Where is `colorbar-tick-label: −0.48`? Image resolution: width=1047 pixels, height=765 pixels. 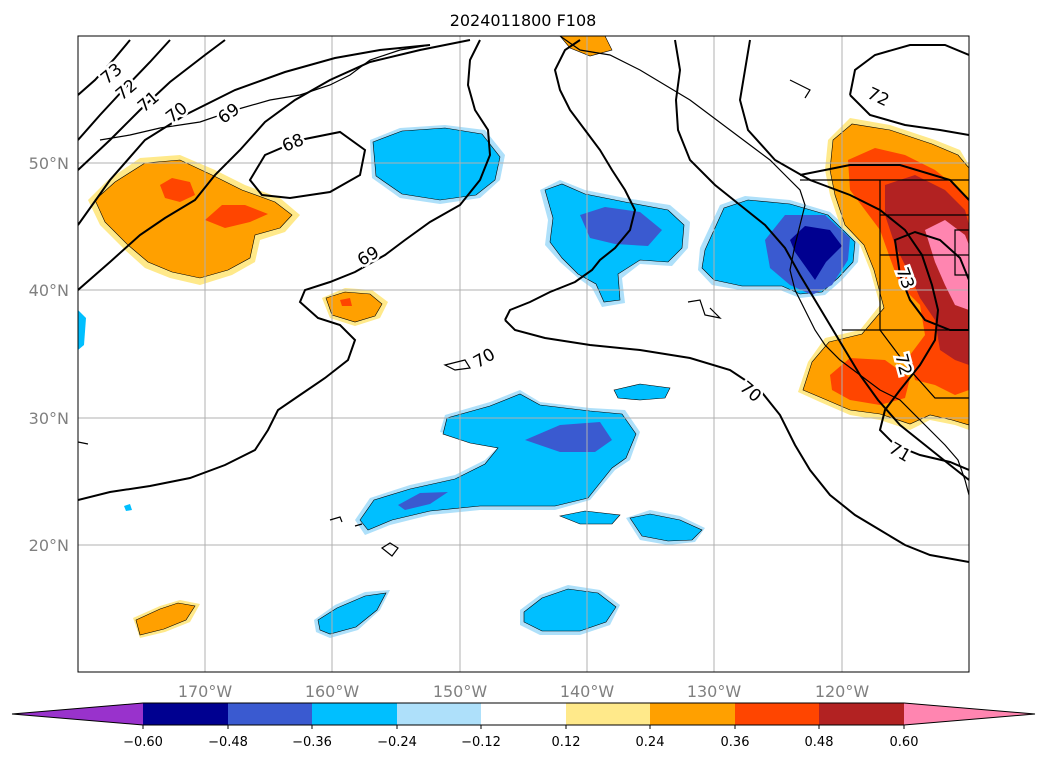 colorbar-tick-label: −0.48 is located at coordinates (228, 742).